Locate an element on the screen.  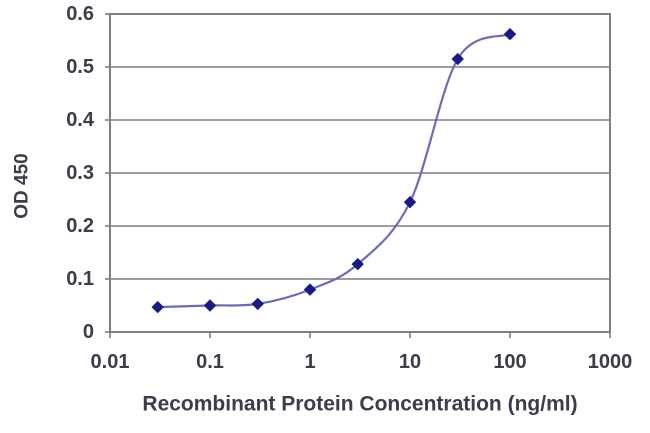
x-tick-label: 1000 is located at coordinates (610, 362).